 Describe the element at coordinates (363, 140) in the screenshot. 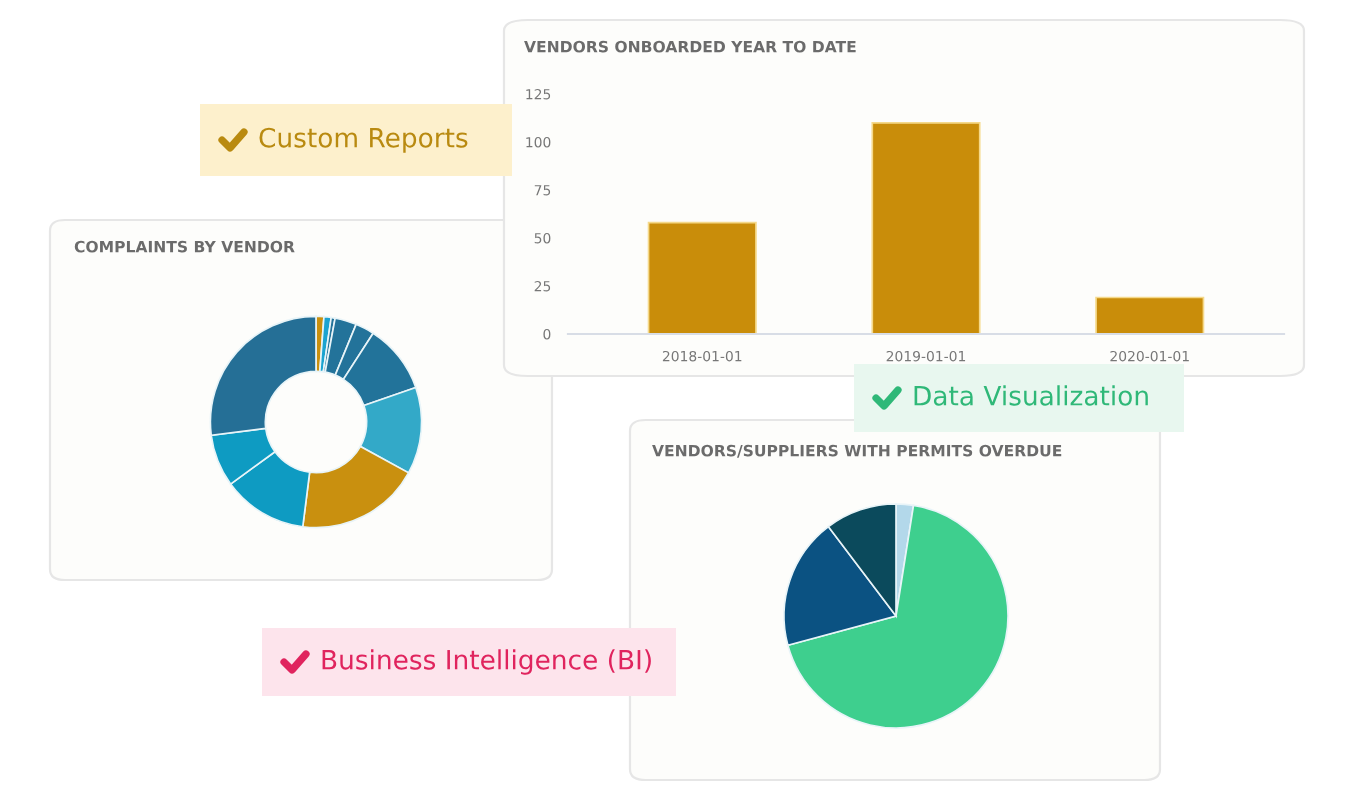

I see `text: Custom Reports` at that location.